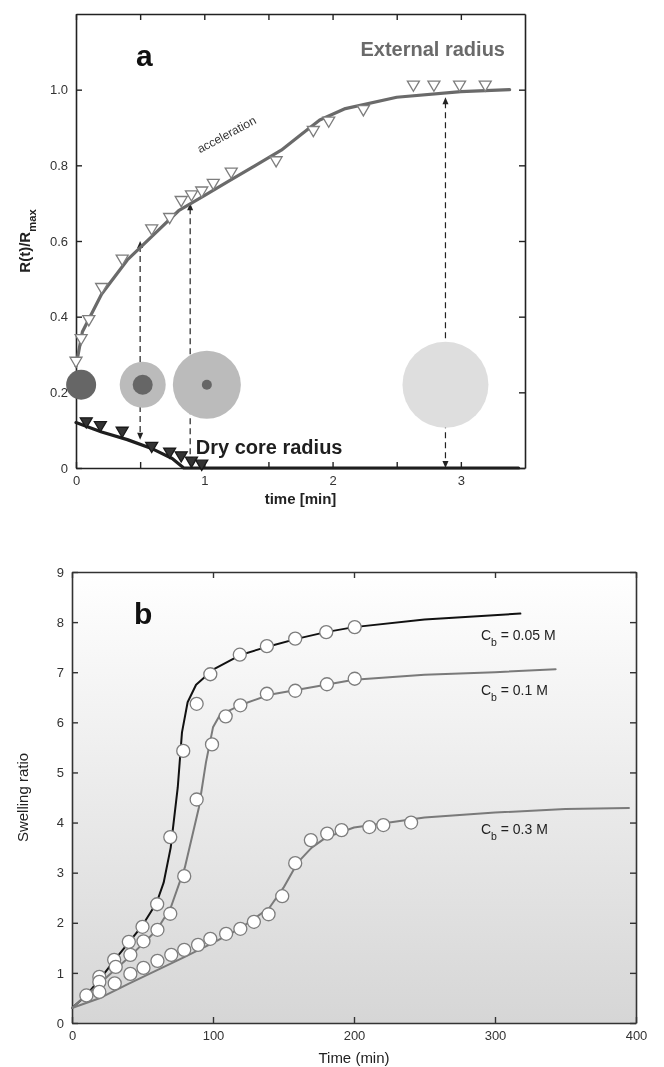 Image resolution: width=664 pixels, height=1067 pixels. I want to click on y-axis-title: Swelling ratio, so click(22, 797).